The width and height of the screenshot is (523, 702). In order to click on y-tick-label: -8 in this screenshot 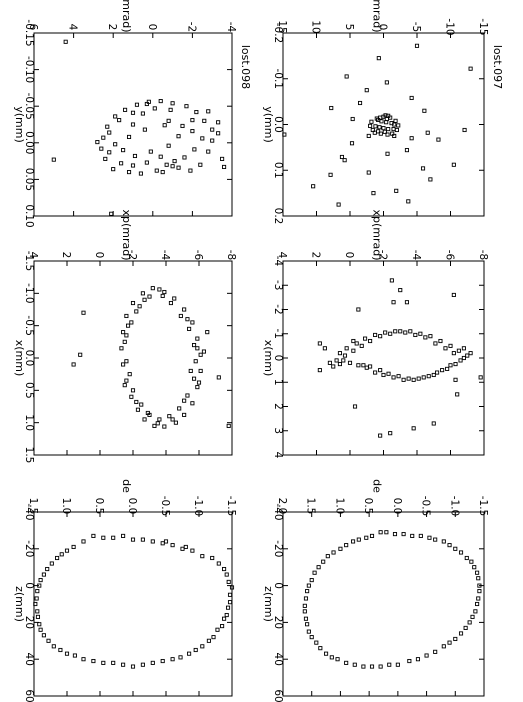, I will do `click(483, 255)`.